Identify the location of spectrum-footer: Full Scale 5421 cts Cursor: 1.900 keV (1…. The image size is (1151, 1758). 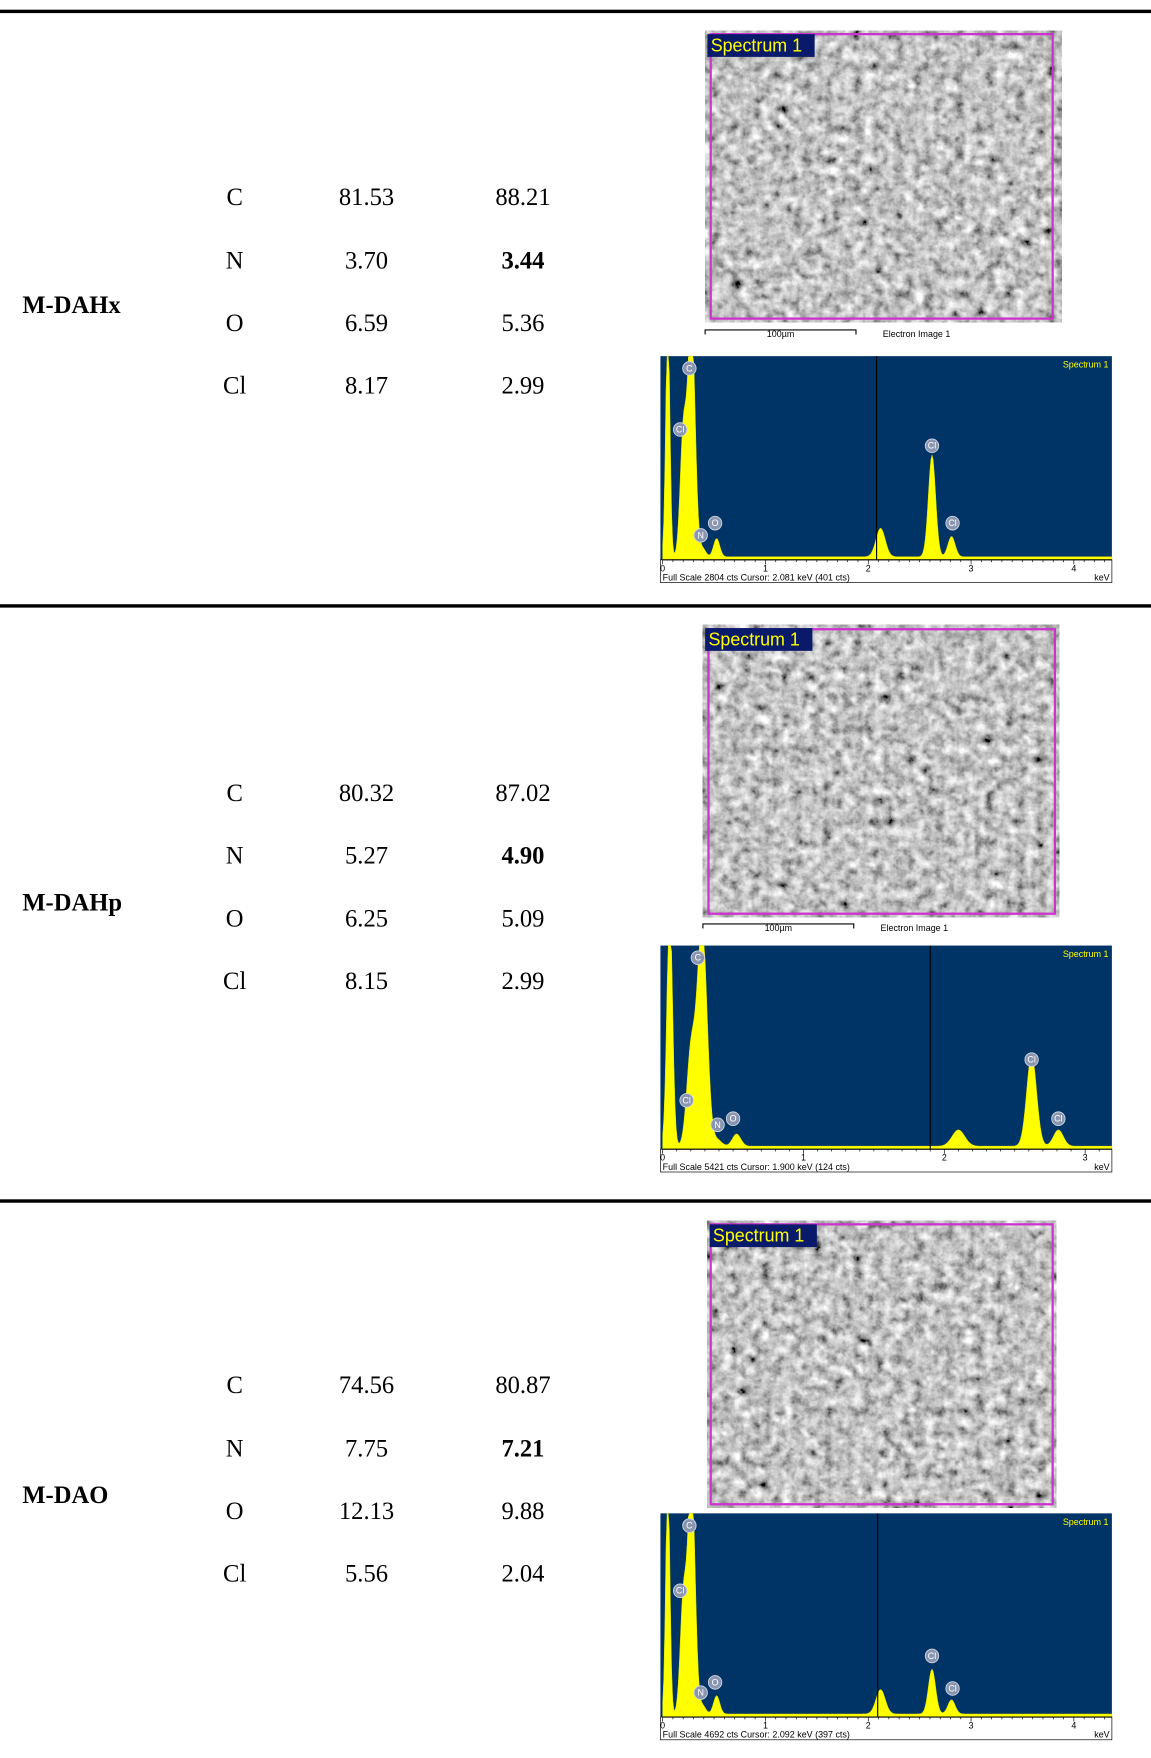
(756, 1167).